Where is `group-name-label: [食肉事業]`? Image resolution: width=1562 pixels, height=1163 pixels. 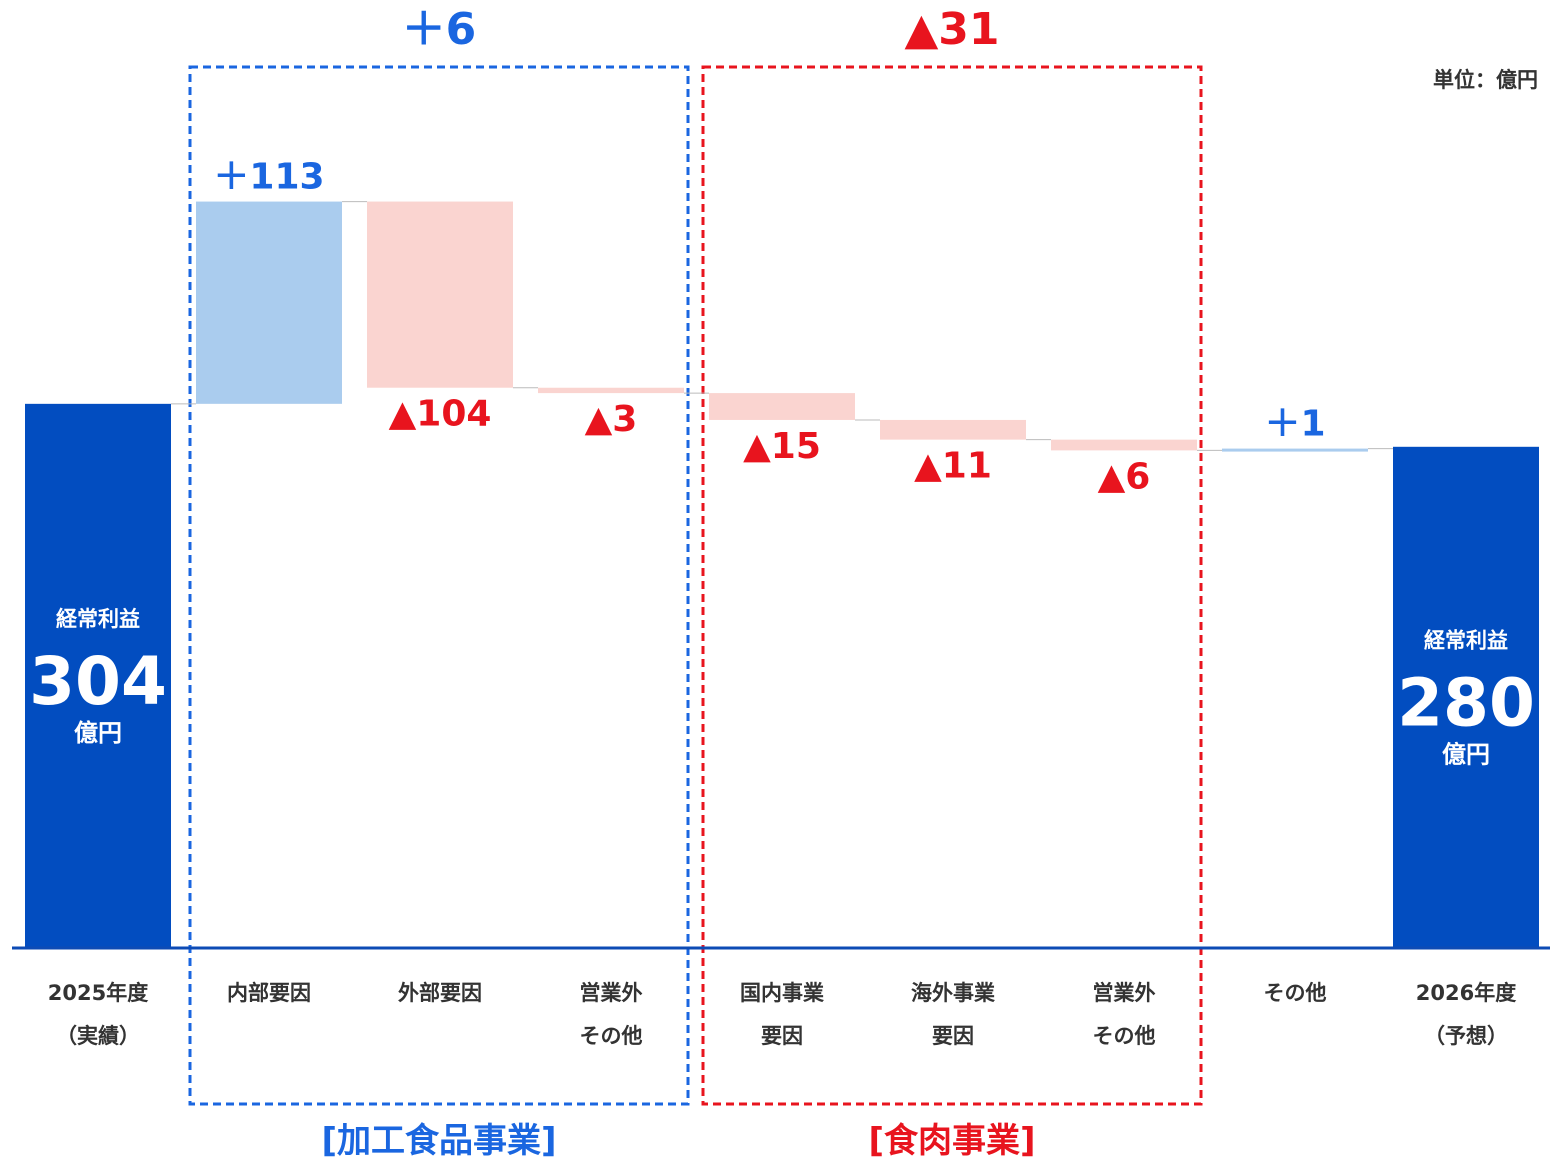
group-name-label: [食肉事業] is located at coordinates (951, 1141).